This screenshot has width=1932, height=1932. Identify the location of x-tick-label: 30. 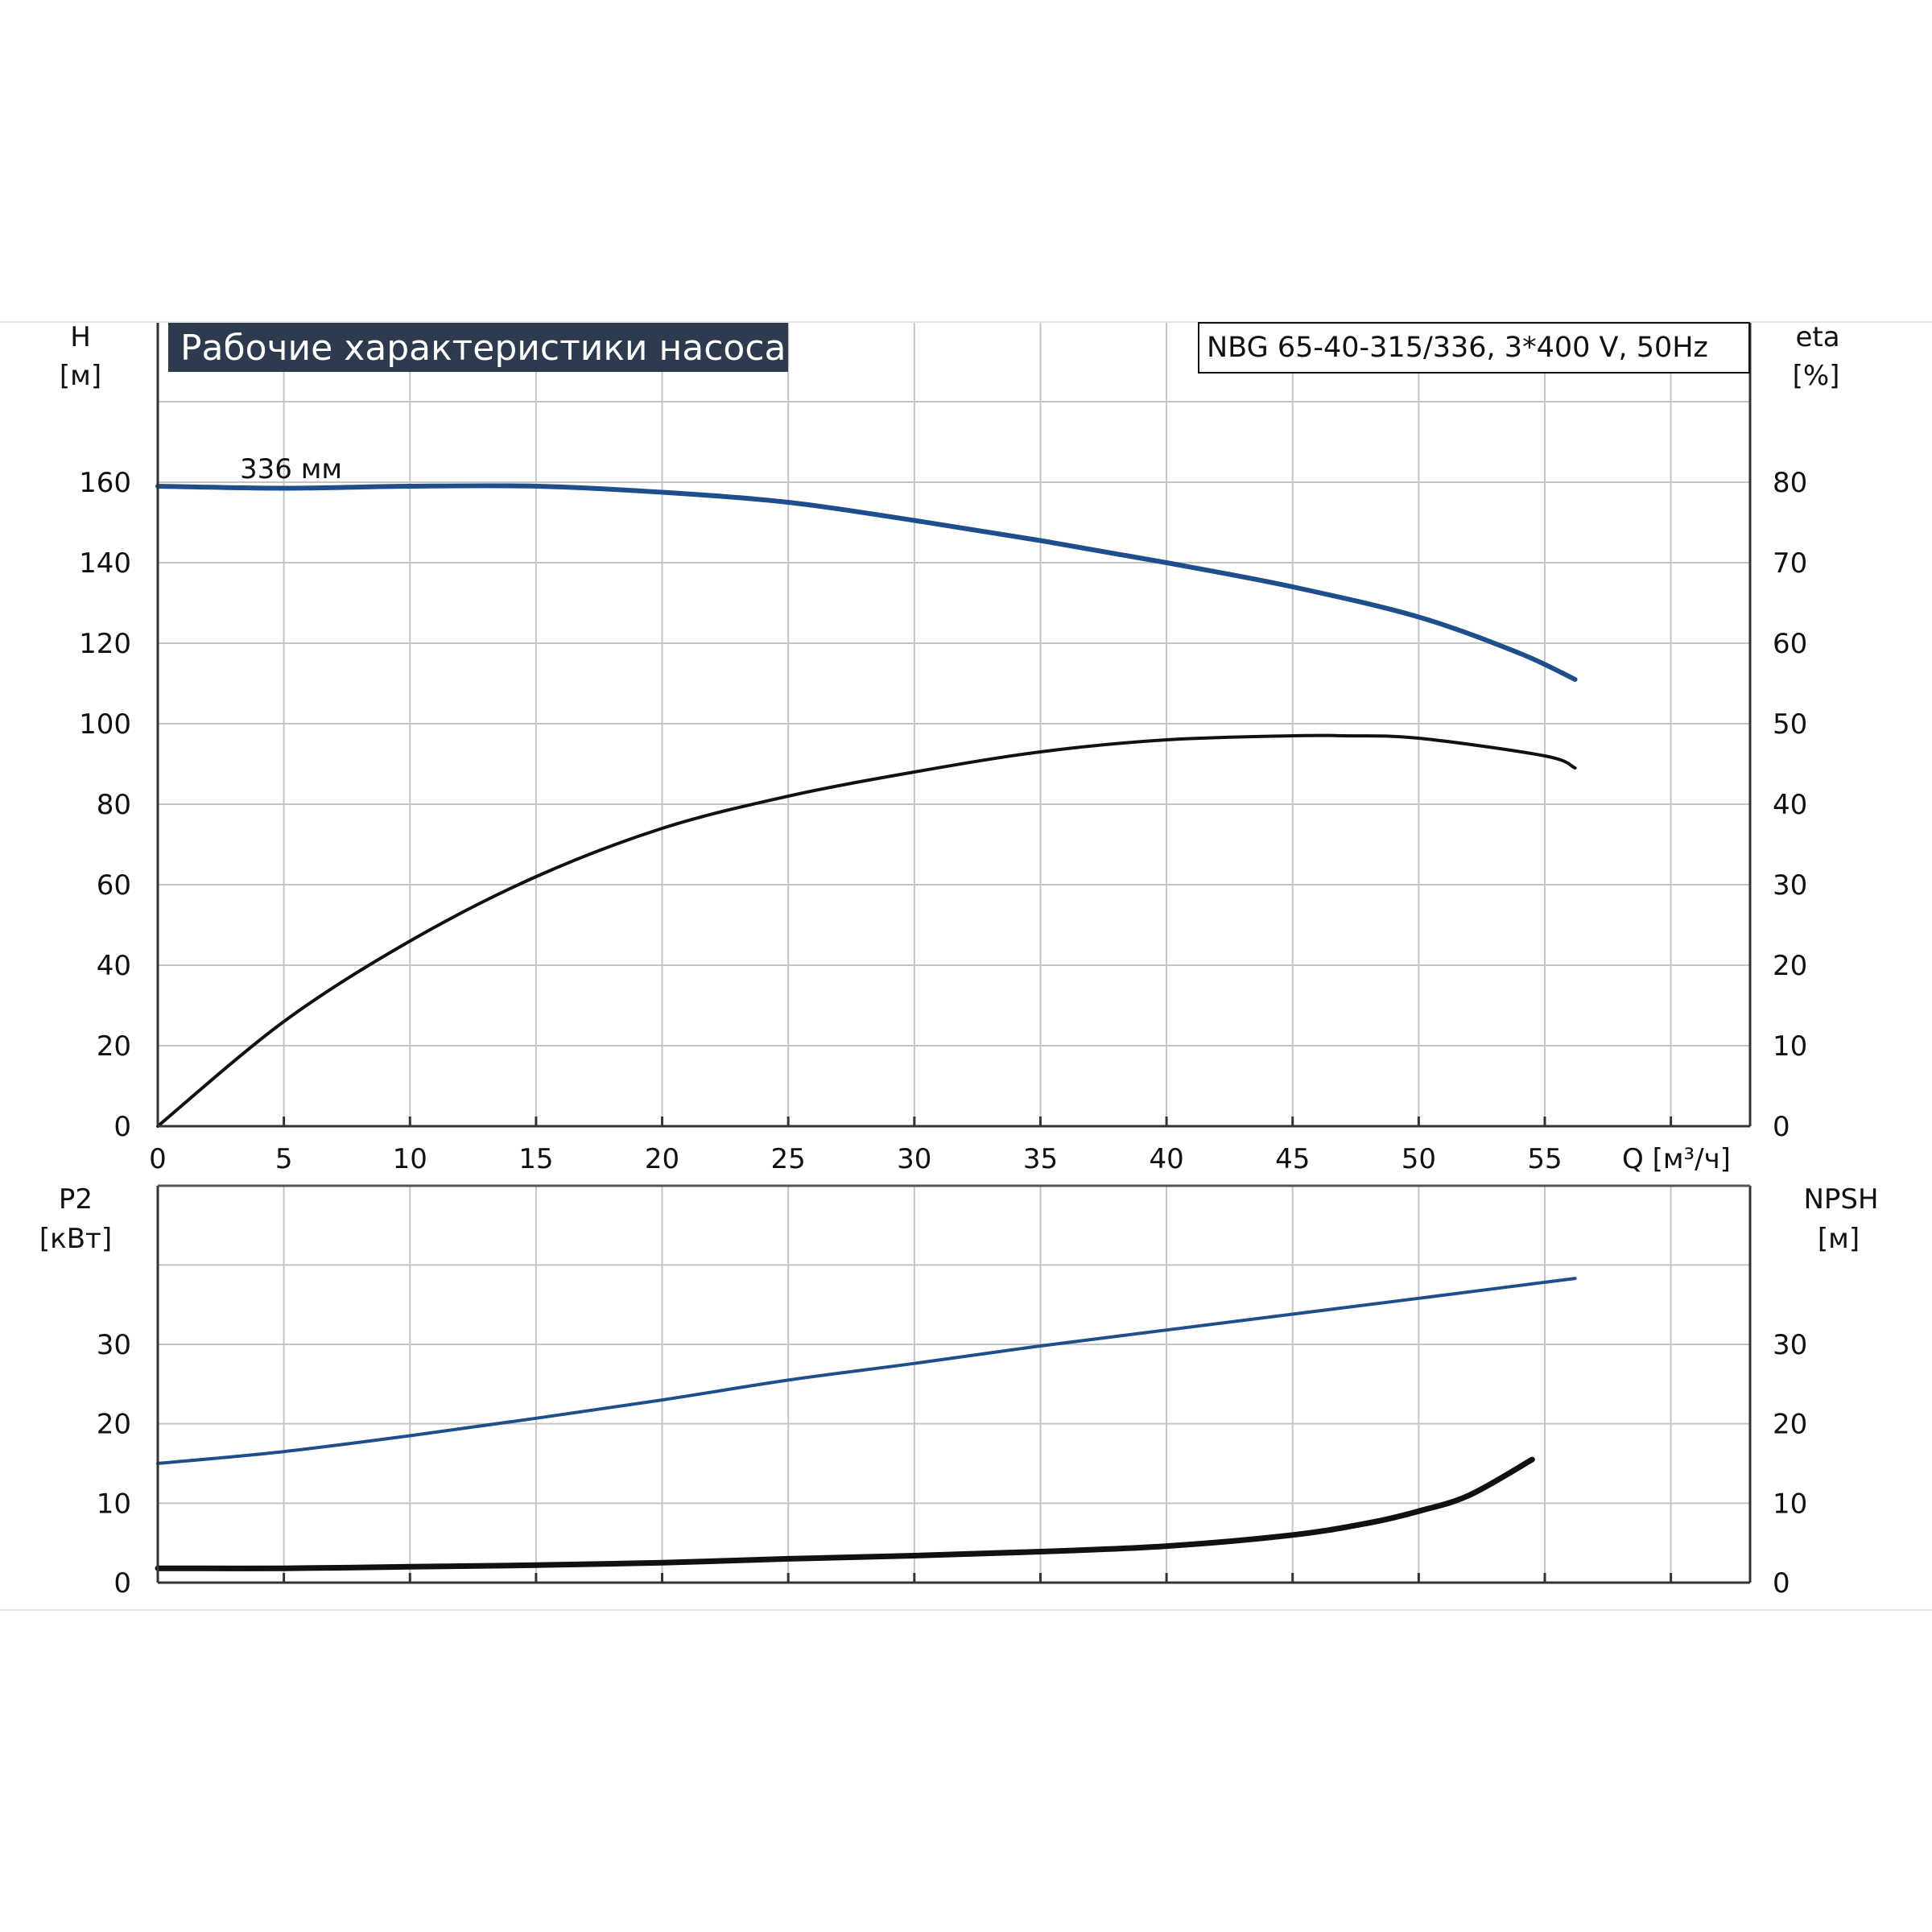
(914, 1159).